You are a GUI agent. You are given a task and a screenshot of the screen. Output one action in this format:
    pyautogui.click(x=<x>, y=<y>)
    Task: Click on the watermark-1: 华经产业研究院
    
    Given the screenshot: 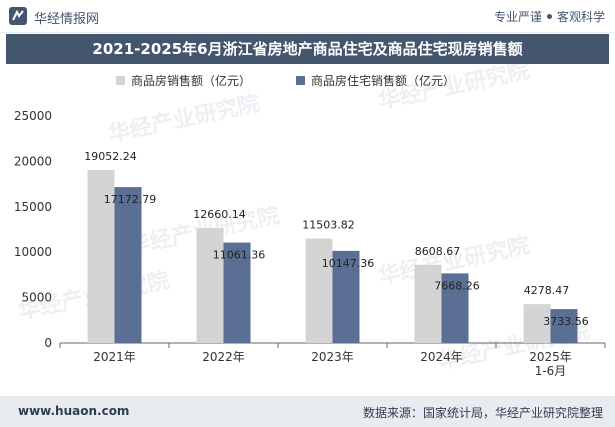 What is the action you would take?
    pyautogui.click(x=454, y=89)
    